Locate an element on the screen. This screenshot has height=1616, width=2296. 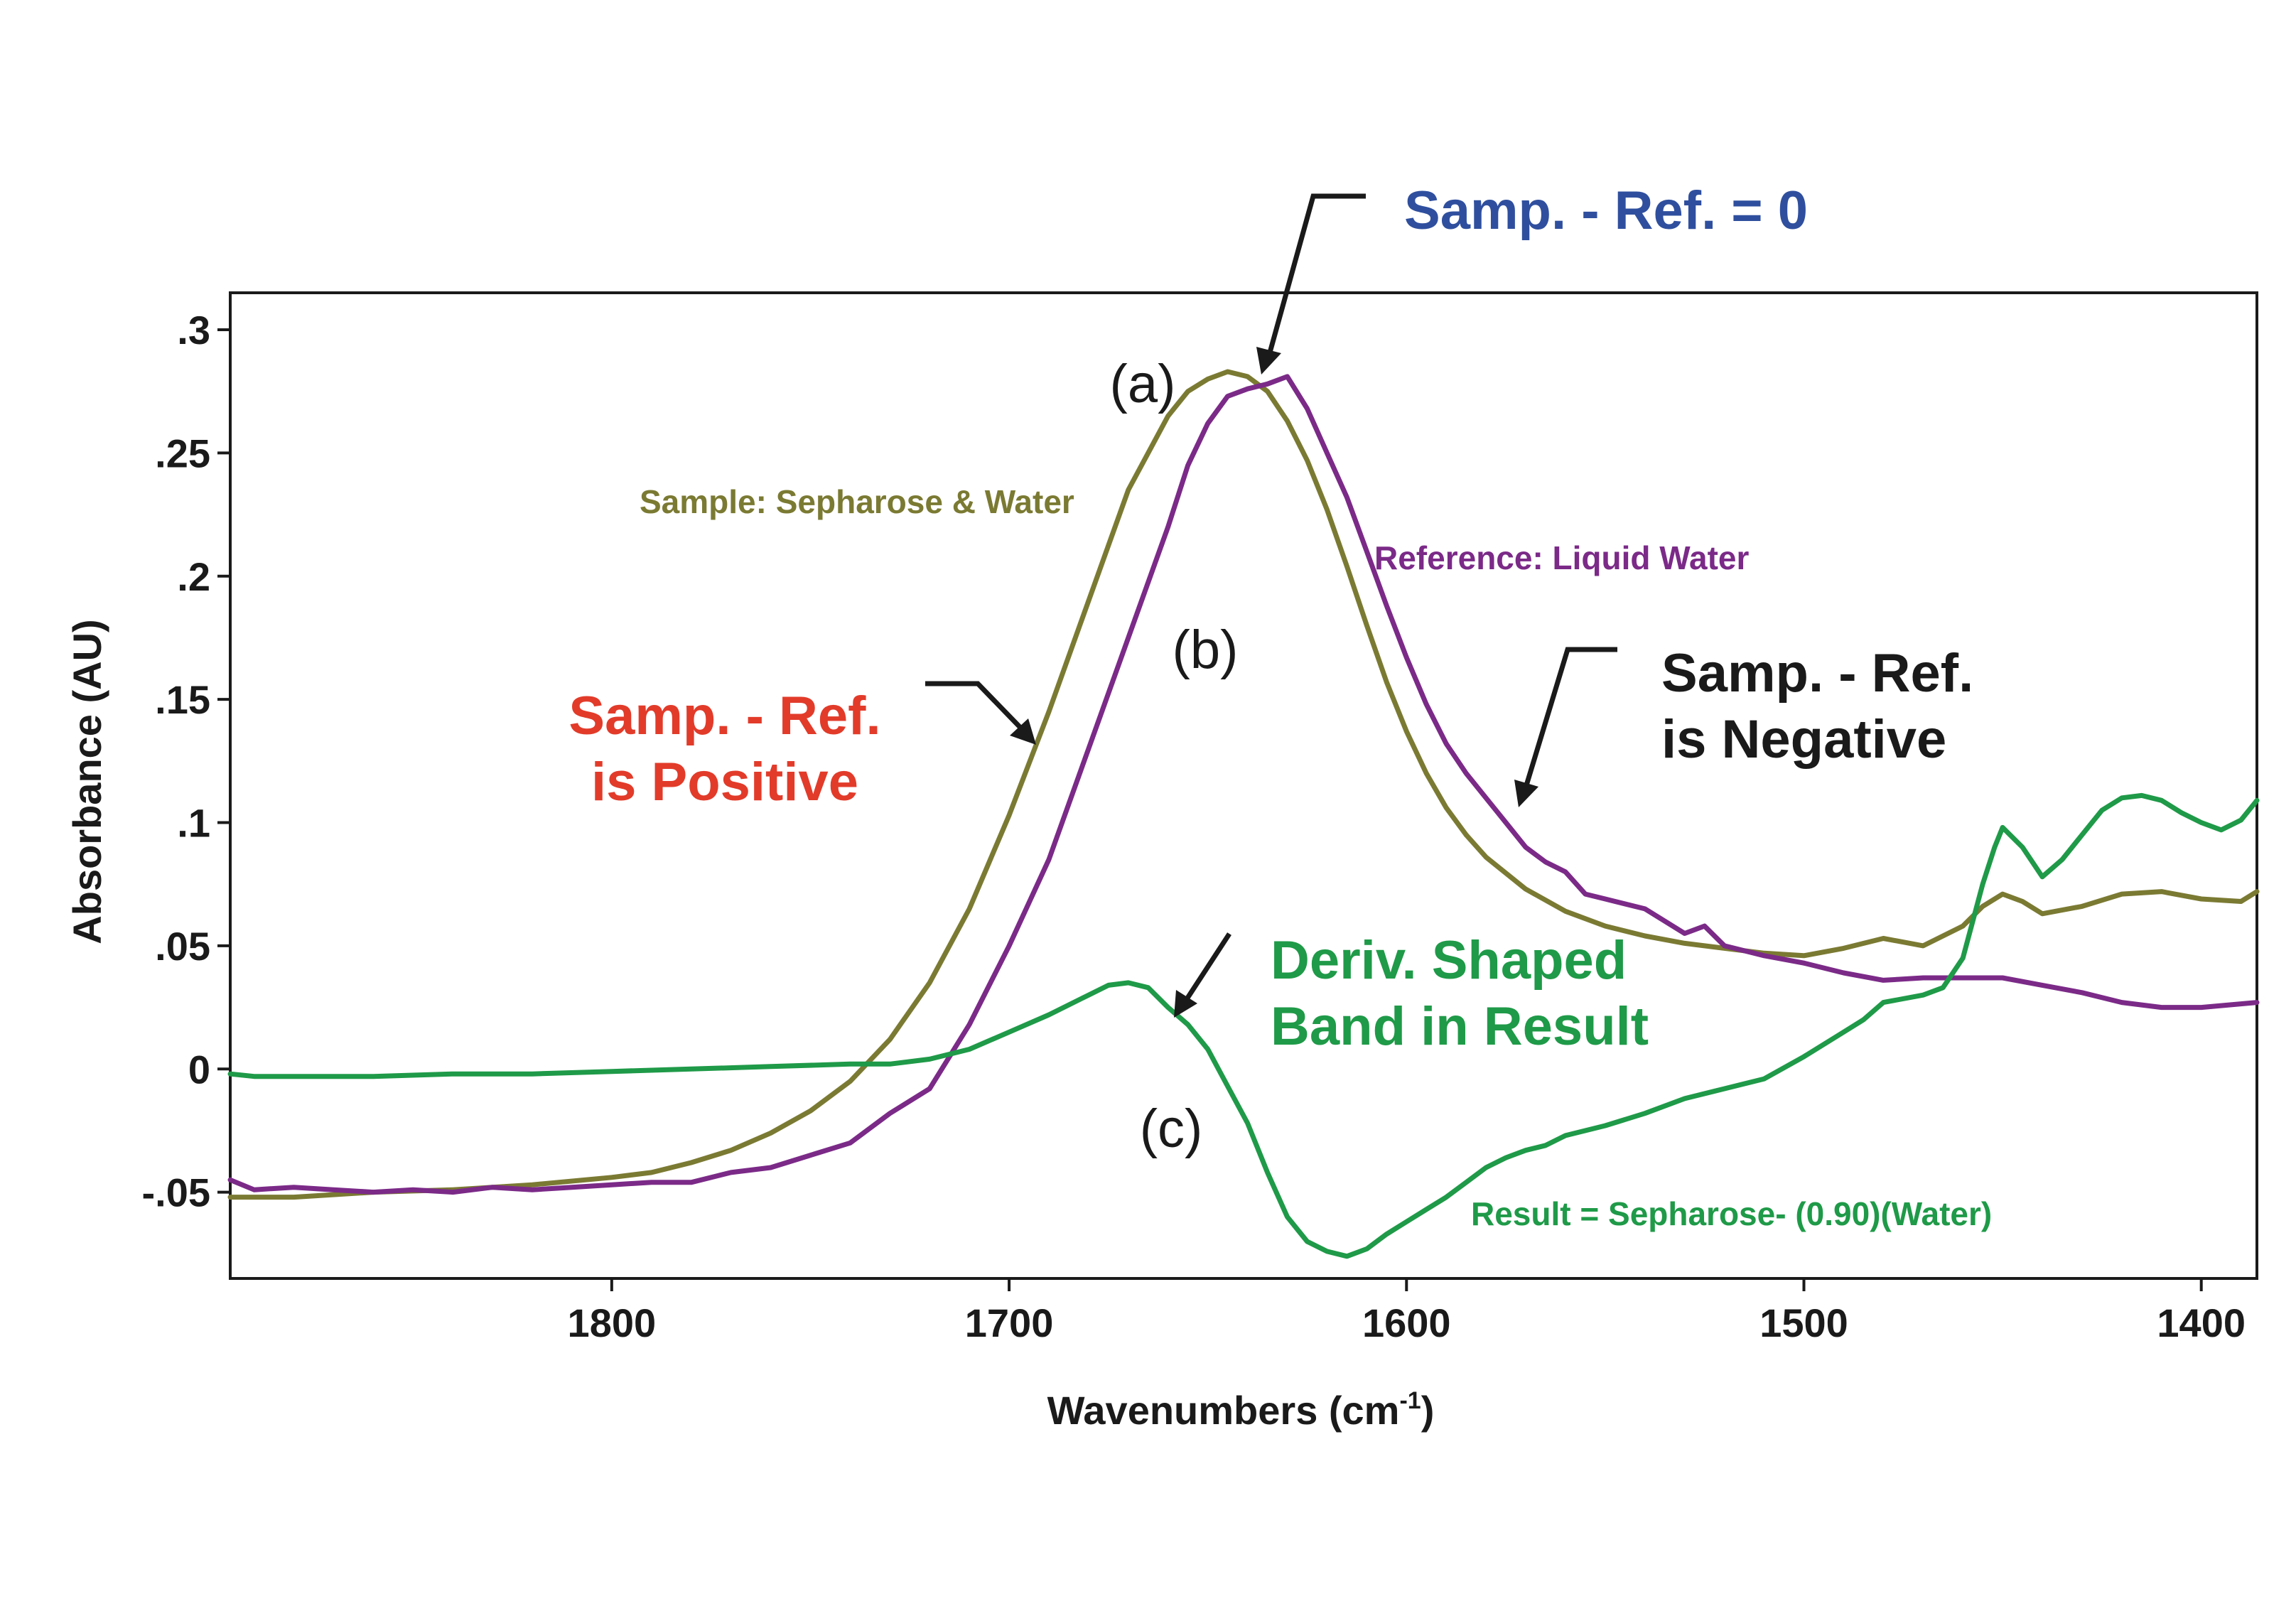
sample-label: Sample: Sepharose & Water is located at coordinates (857, 502).